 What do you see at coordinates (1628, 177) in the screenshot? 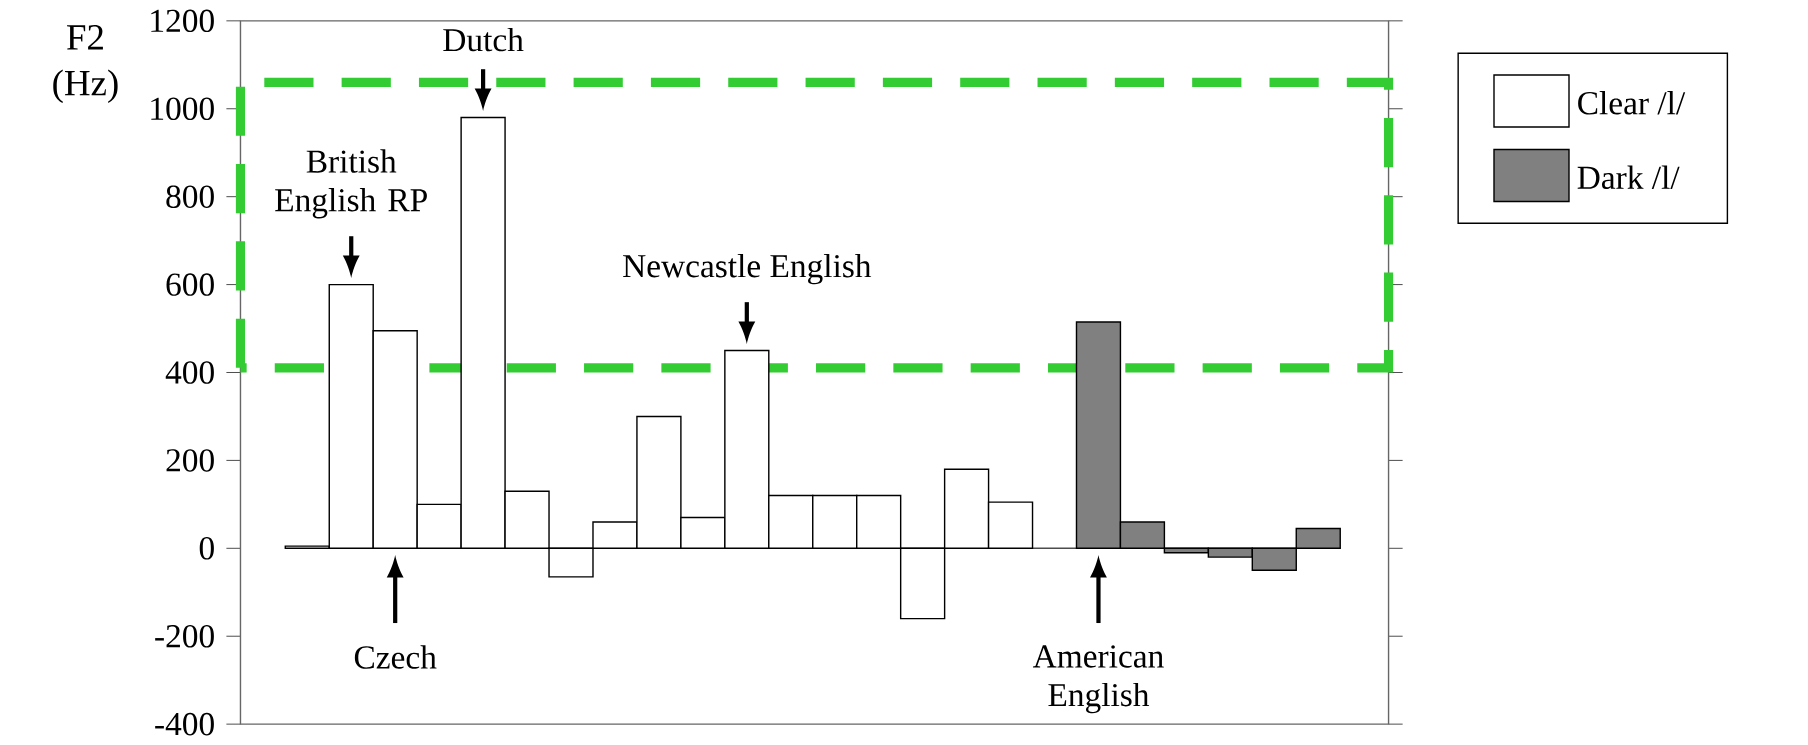
I see `legend-label: Dark /l/` at bounding box center [1628, 177].